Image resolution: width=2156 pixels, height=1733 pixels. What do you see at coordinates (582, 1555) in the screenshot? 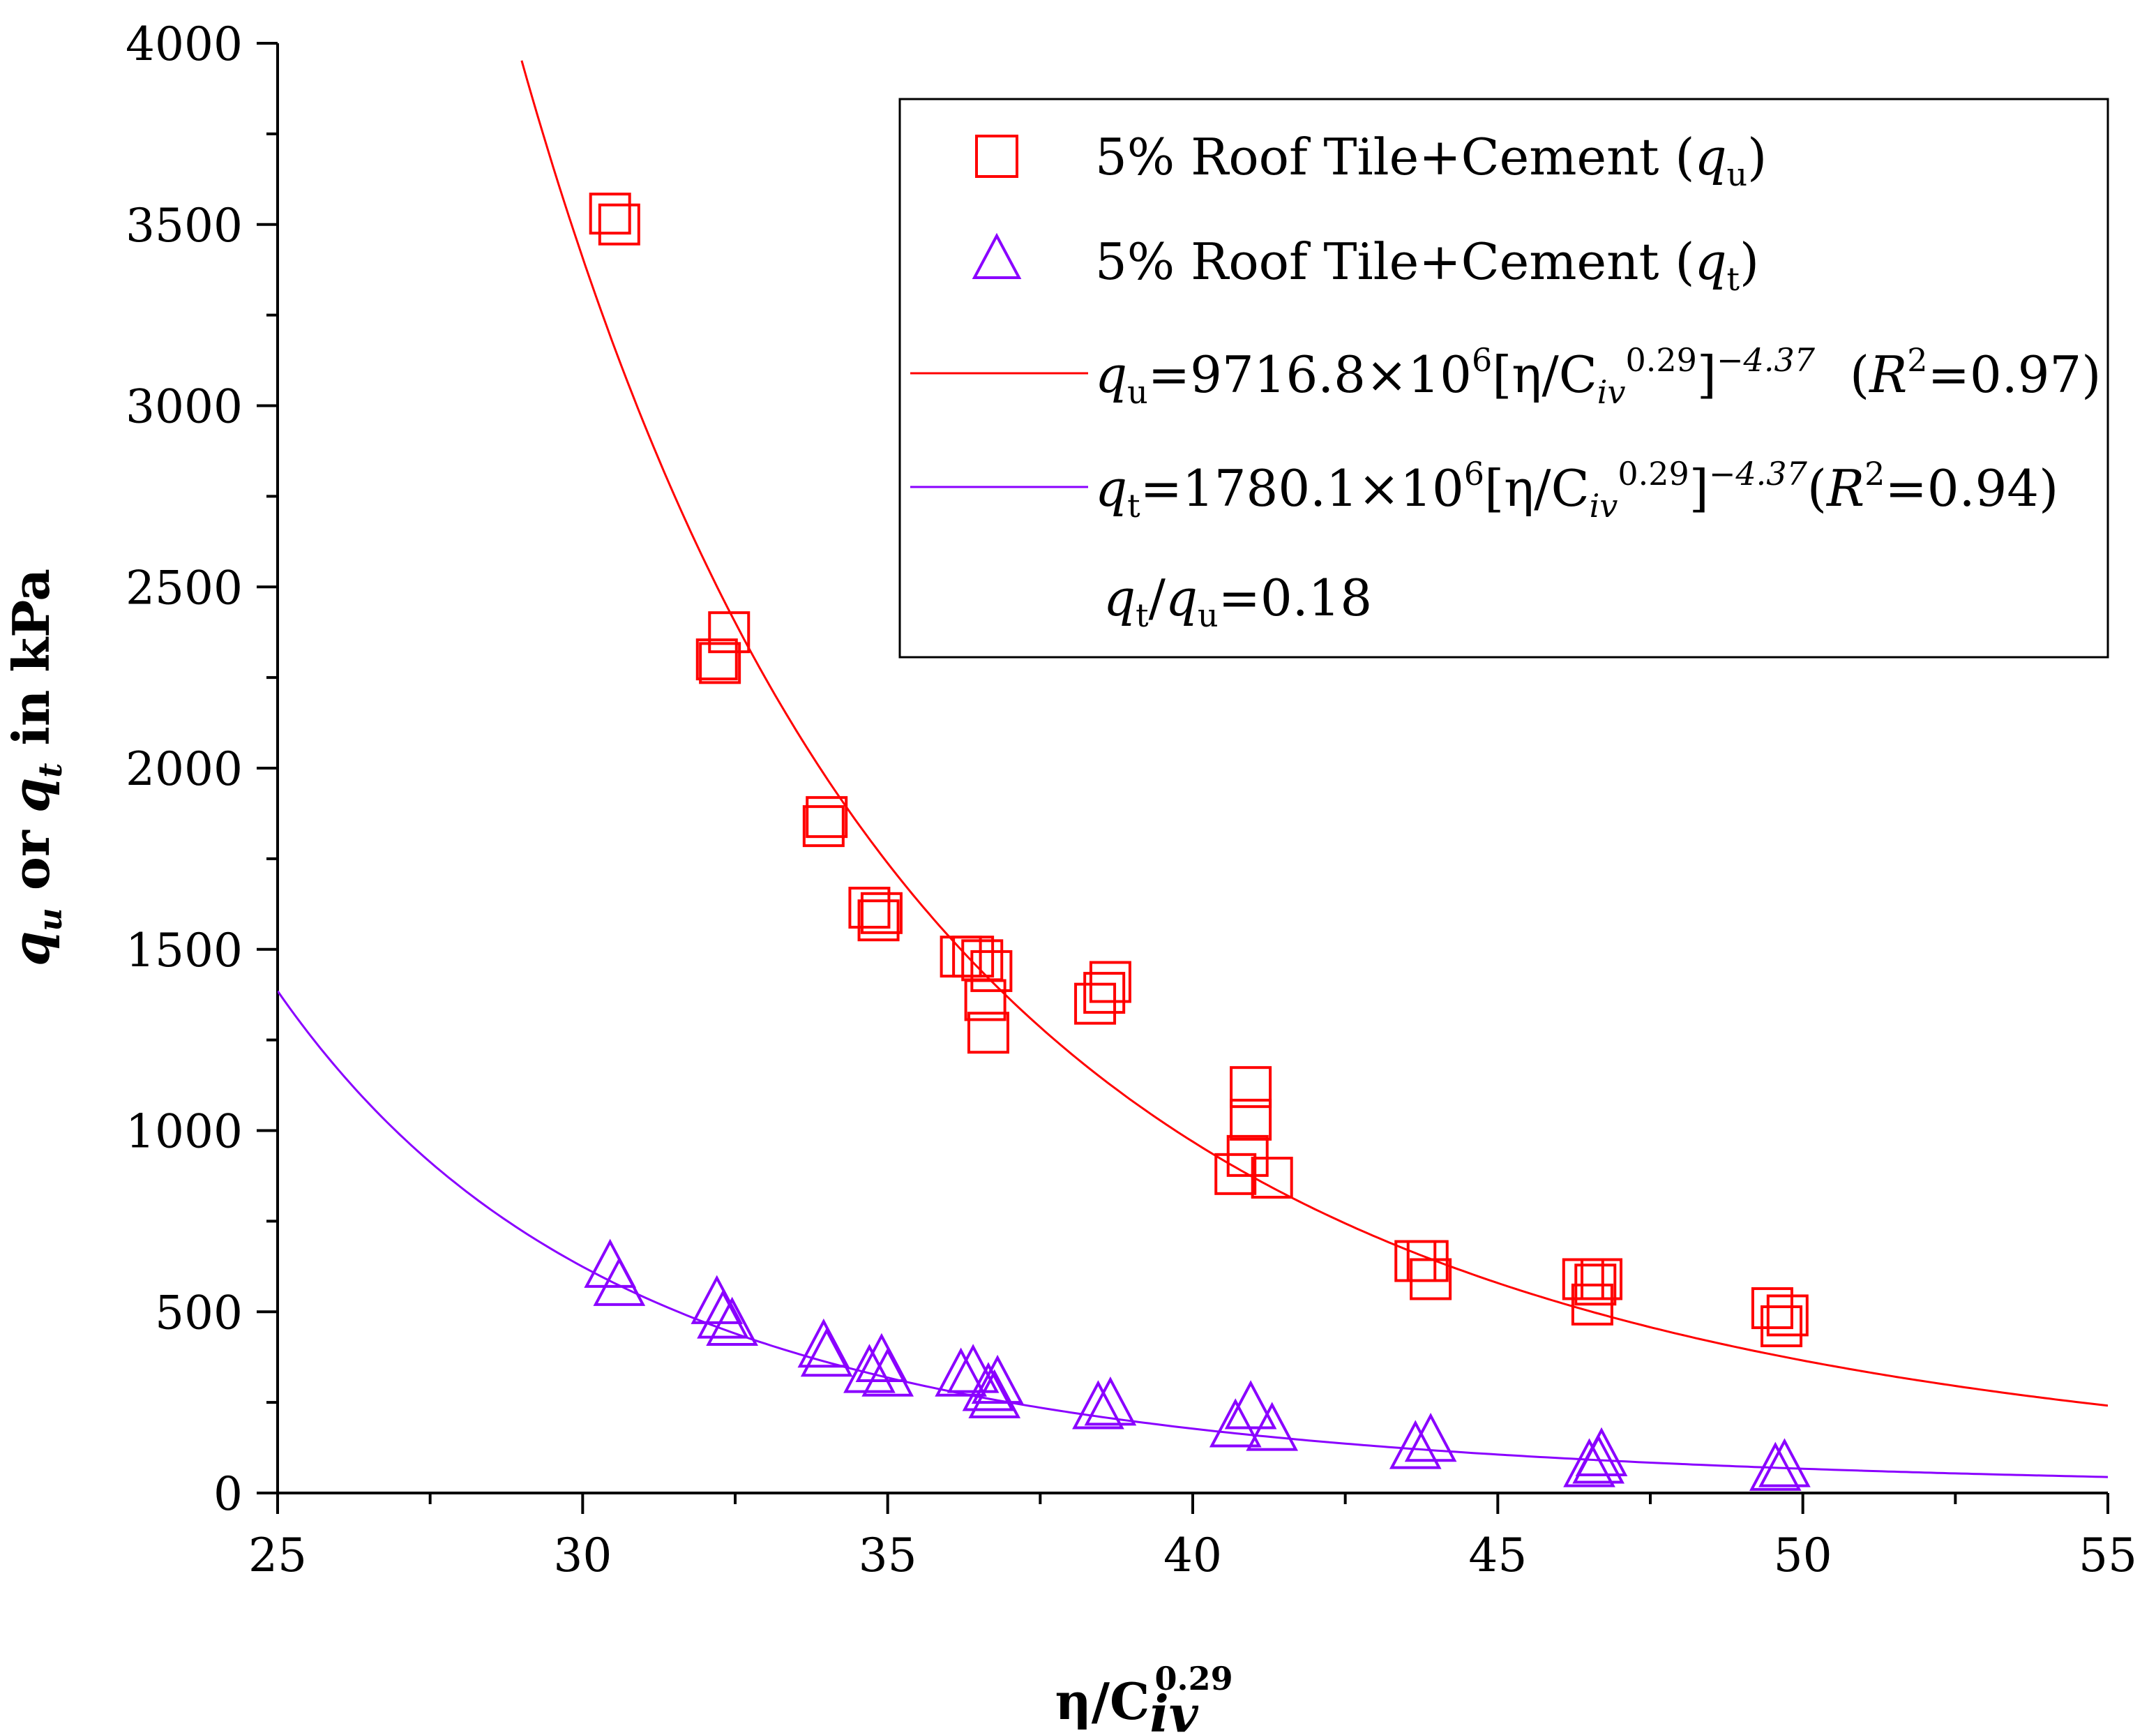
I see `x-tick-label: 30` at bounding box center [582, 1555].